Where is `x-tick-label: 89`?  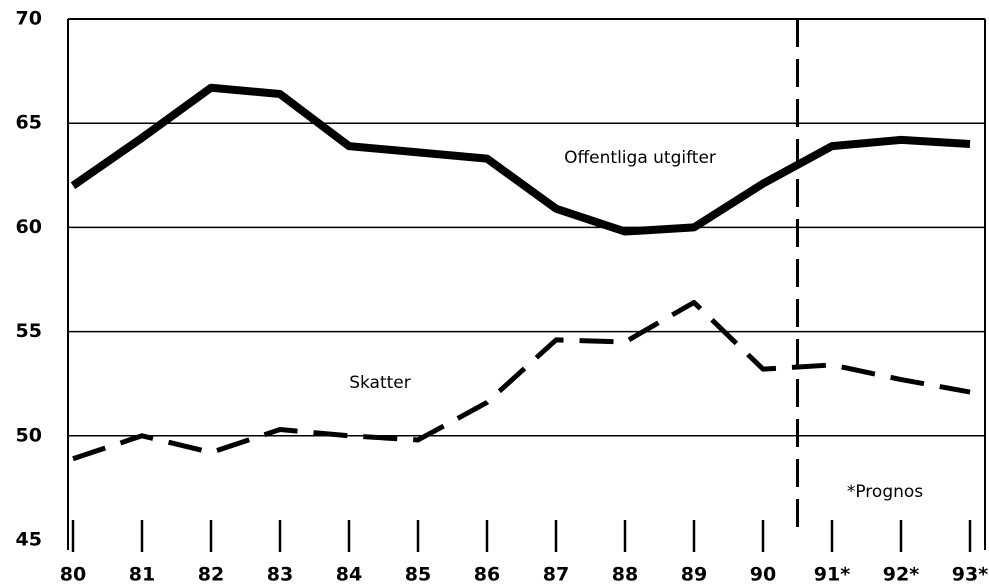
x-tick-label: 89 is located at coordinates (694, 574).